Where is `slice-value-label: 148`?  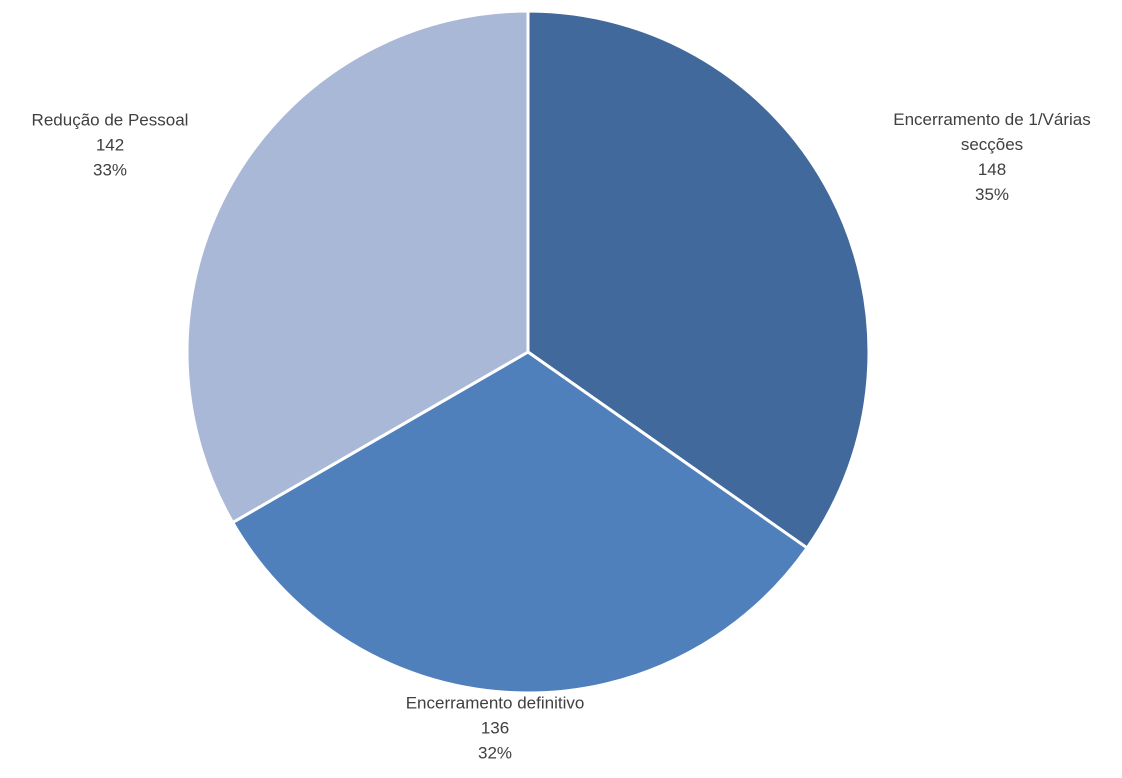
slice-value-label: 148 is located at coordinates (992, 169).